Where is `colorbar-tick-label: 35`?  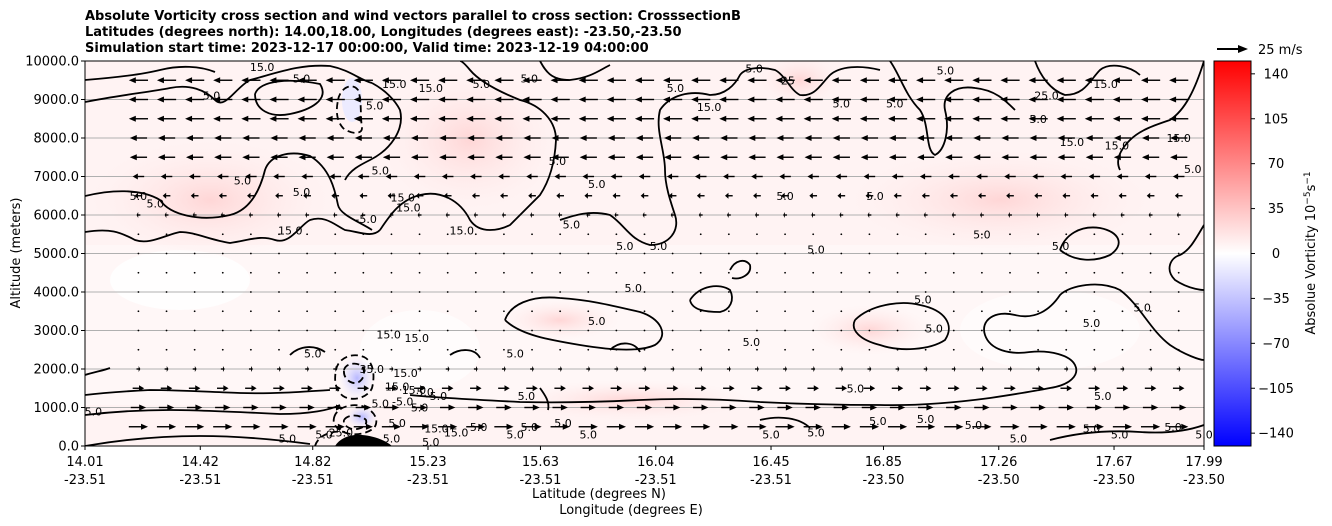 colorbar-tick-label: 35 is located at coordinates (1276, 209).